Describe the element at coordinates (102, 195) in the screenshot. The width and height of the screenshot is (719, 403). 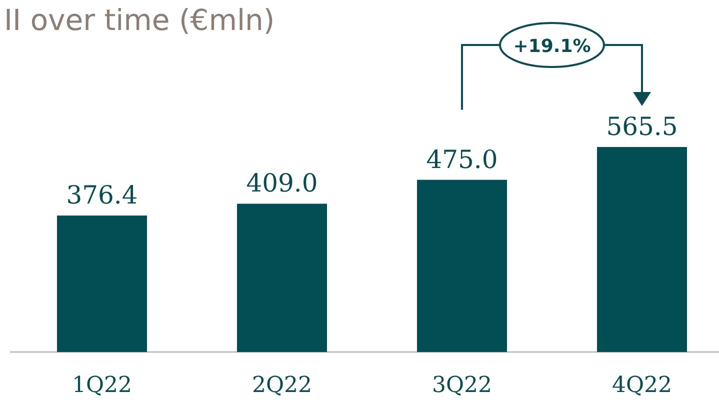
I see `data-label: 376.4` at that location.